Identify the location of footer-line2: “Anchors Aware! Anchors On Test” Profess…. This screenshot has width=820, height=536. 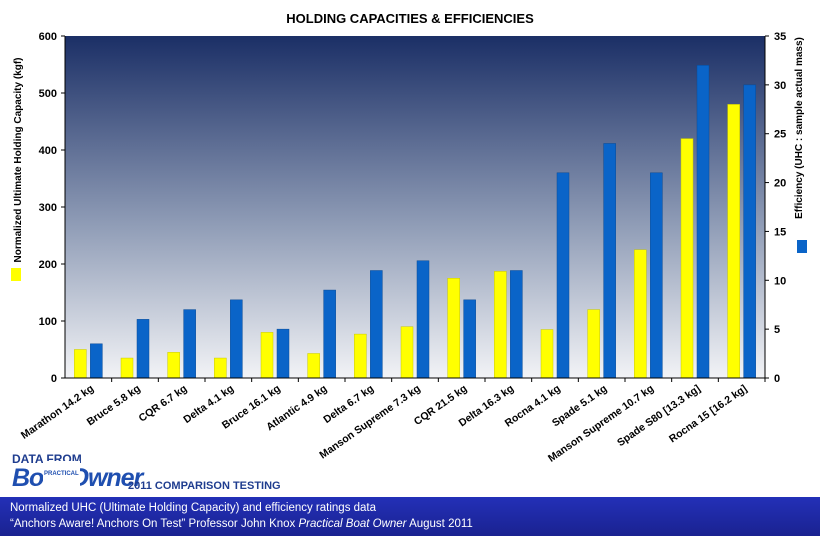
(241, 524).